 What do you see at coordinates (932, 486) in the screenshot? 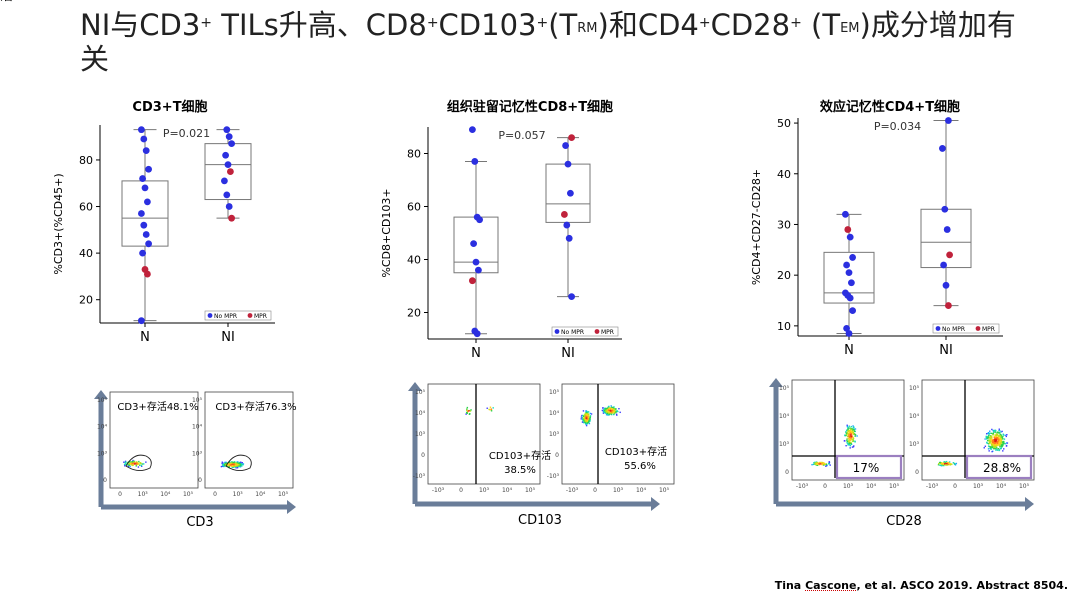
I see `flow-x-tick-label: -10³` at bounding box center [932, 486].